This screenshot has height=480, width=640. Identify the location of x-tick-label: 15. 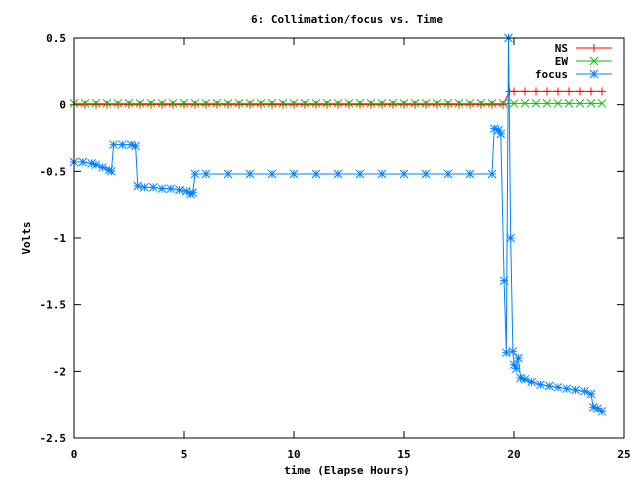
(403, 454).